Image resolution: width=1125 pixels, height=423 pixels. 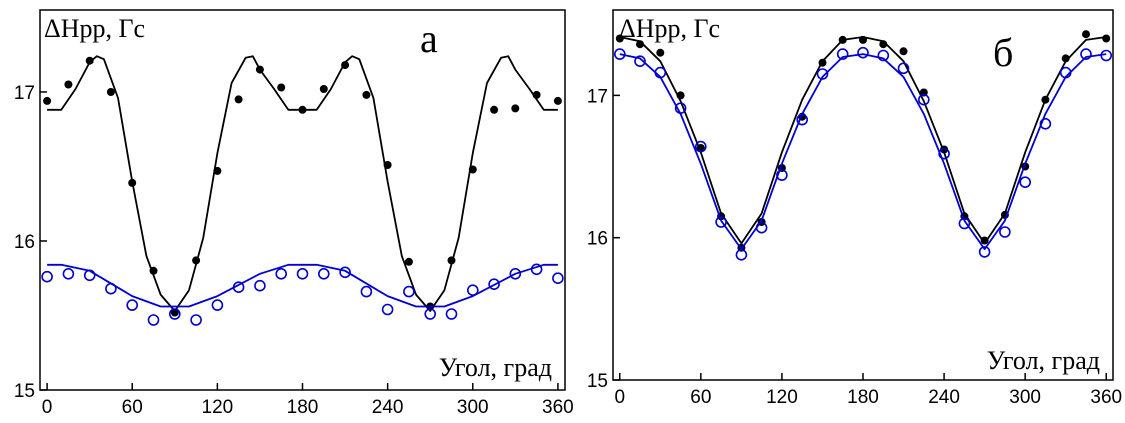 I want to click on panel-label: а, so click(x=429, y=38).